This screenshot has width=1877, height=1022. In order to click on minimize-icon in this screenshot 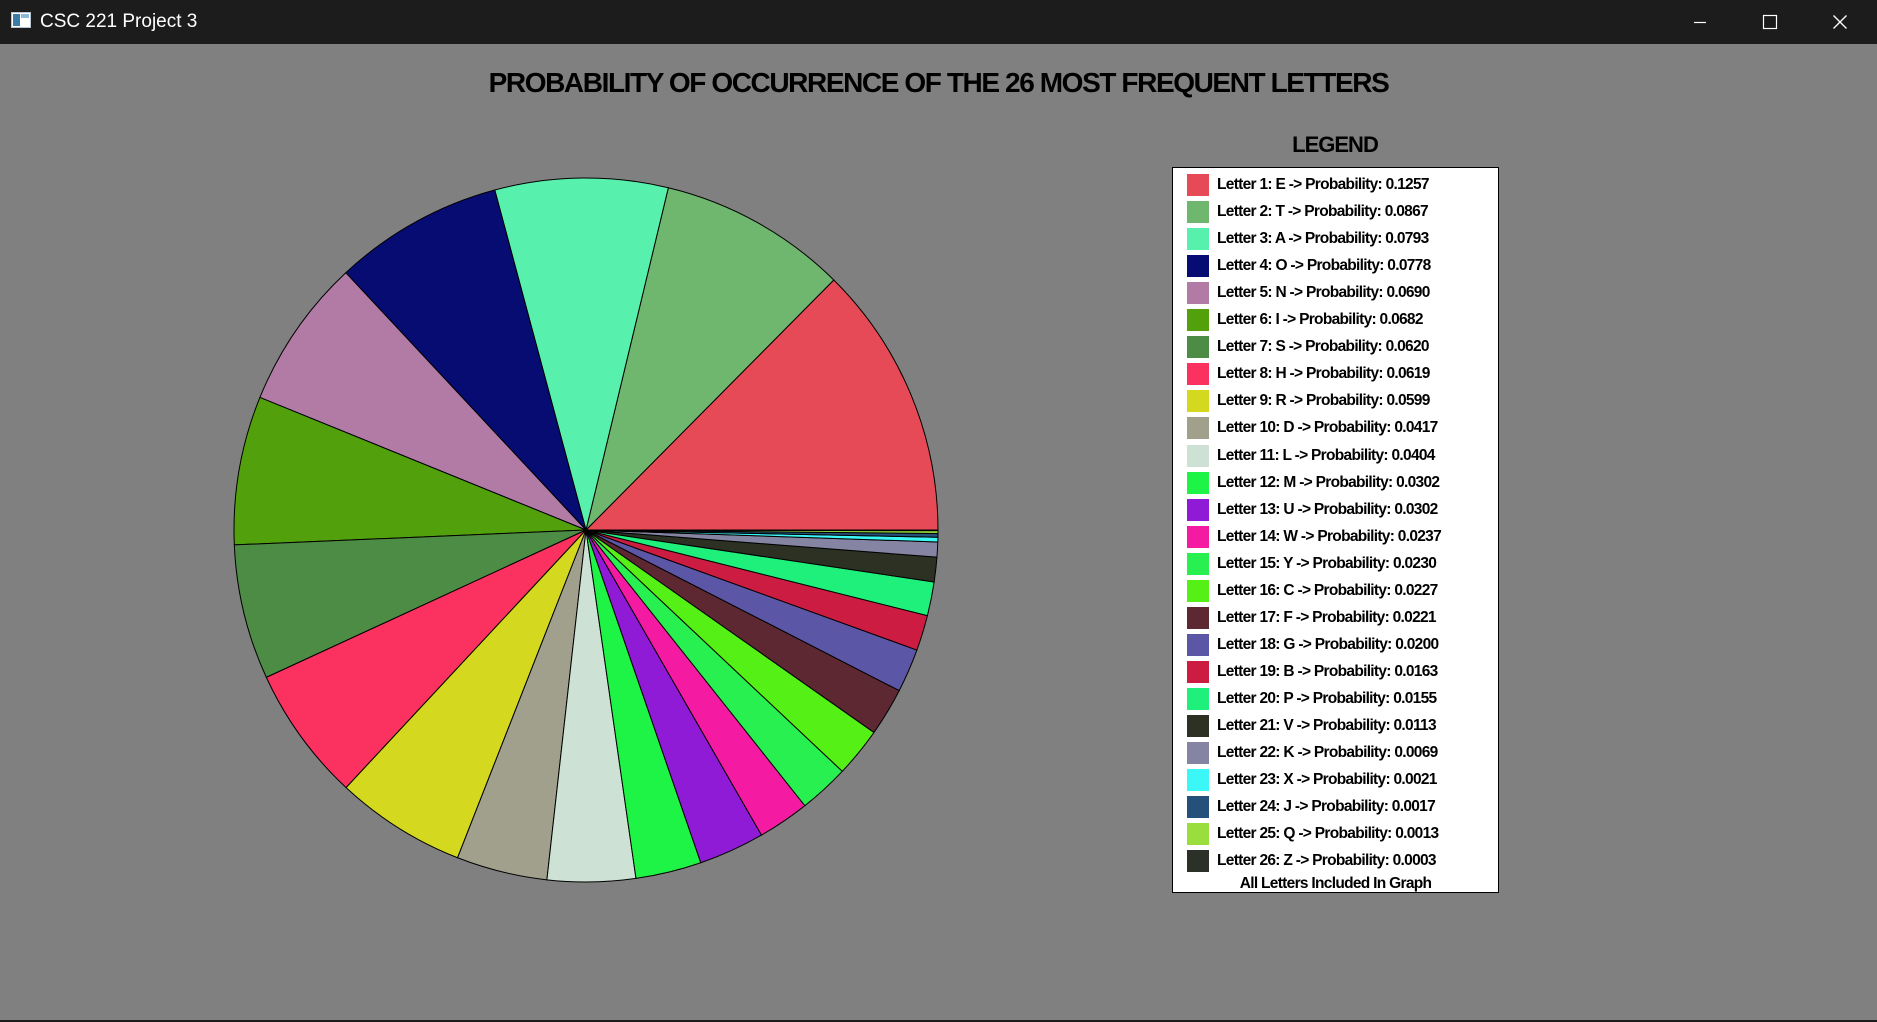, I will do `click(1700, 22)`.